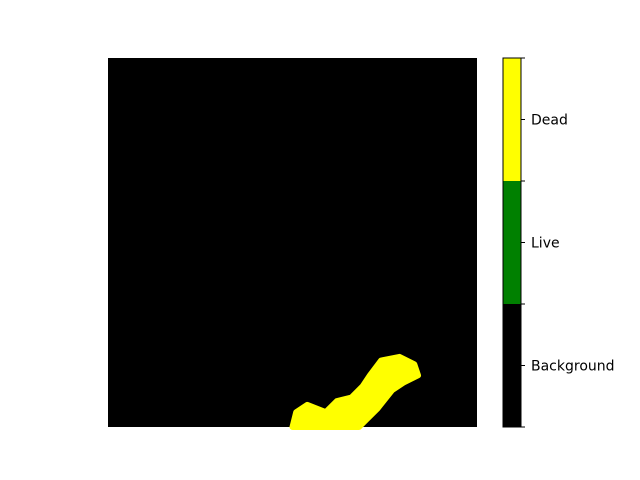  I want to click on colorbar-segments, so click(512, 242).